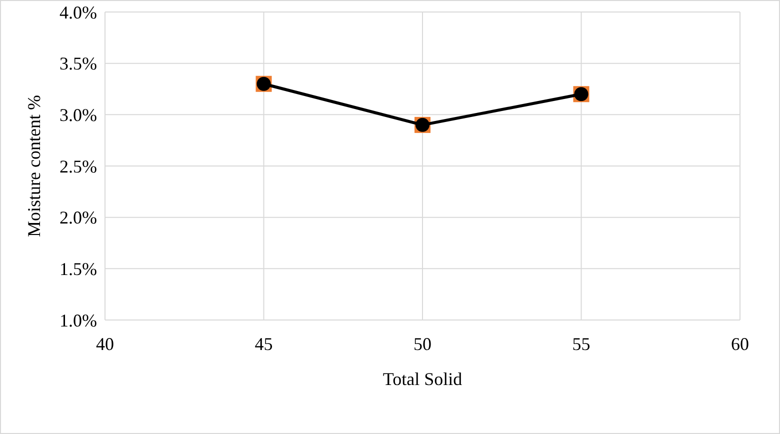 This screenshot has width=780, height=434. Describe the element at coordinates (422, 379) in the screenshot. I see `x-axis-title: Total Solid` at that location.